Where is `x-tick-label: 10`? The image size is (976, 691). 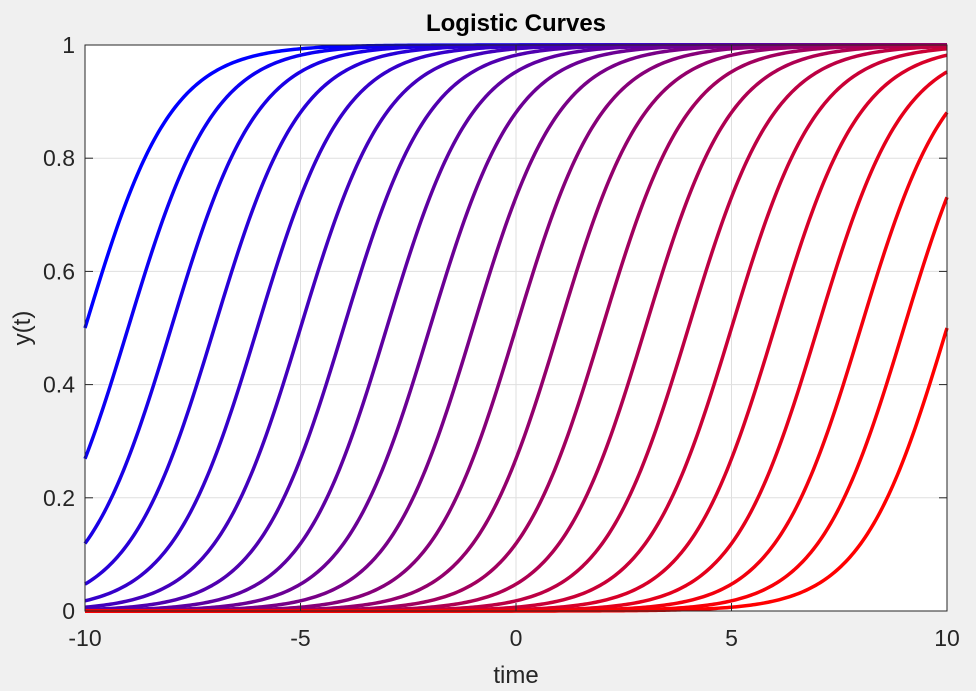
x-tick-label: 10 is located at coordinates (947, 638).